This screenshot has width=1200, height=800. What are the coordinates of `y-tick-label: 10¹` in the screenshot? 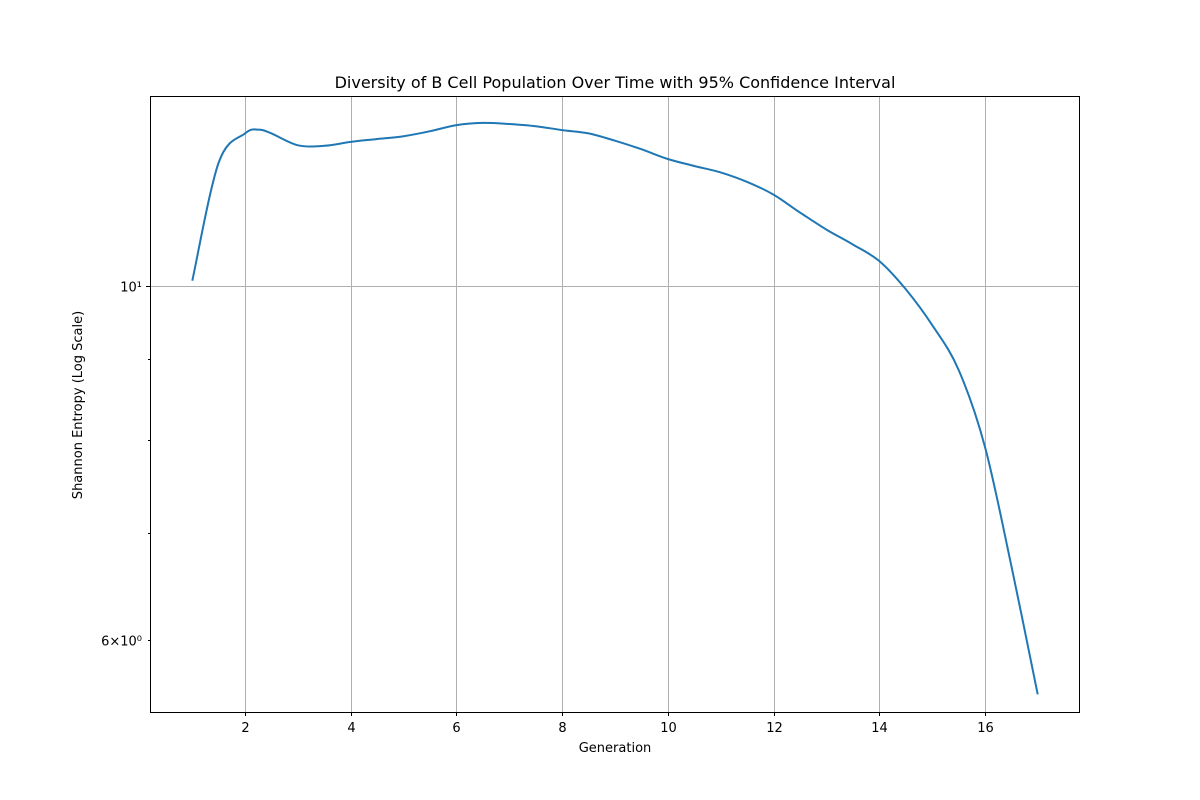 It's located at (131, 288).